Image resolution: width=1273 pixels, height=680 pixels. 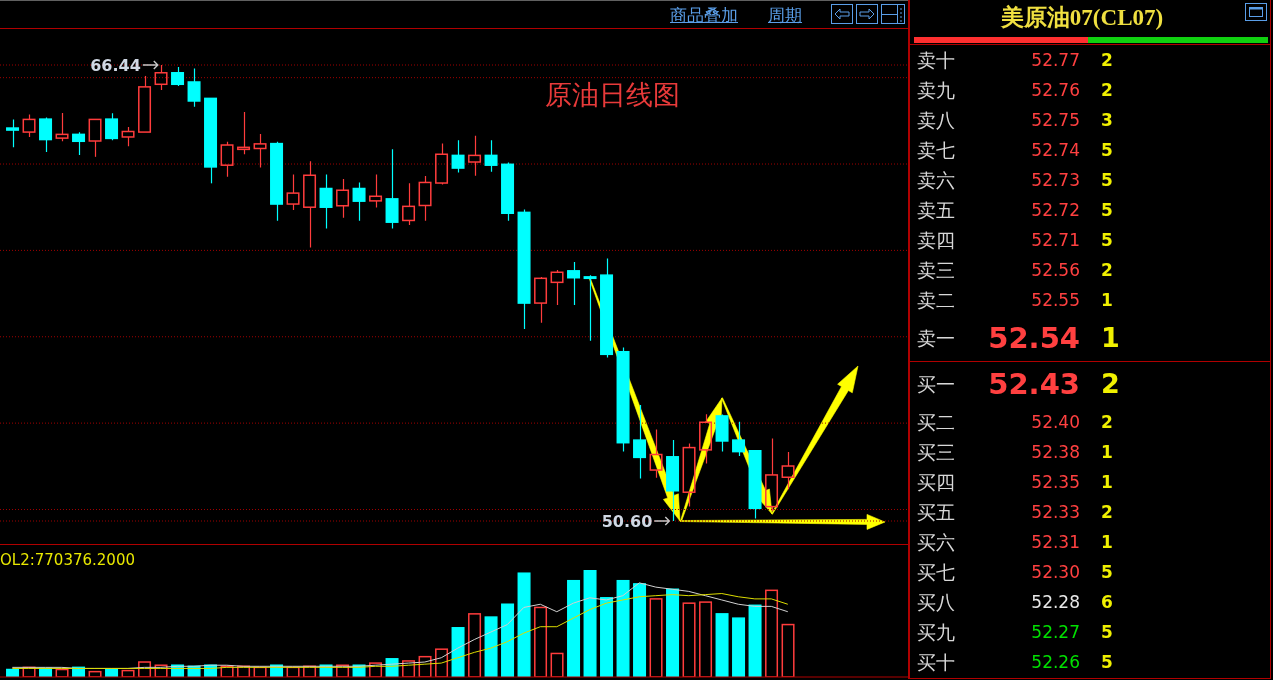 What do you see at coordinates (1055, 632) in the screenshot?
I see `data-label: 52.27` at bounding box center [1055, 632].